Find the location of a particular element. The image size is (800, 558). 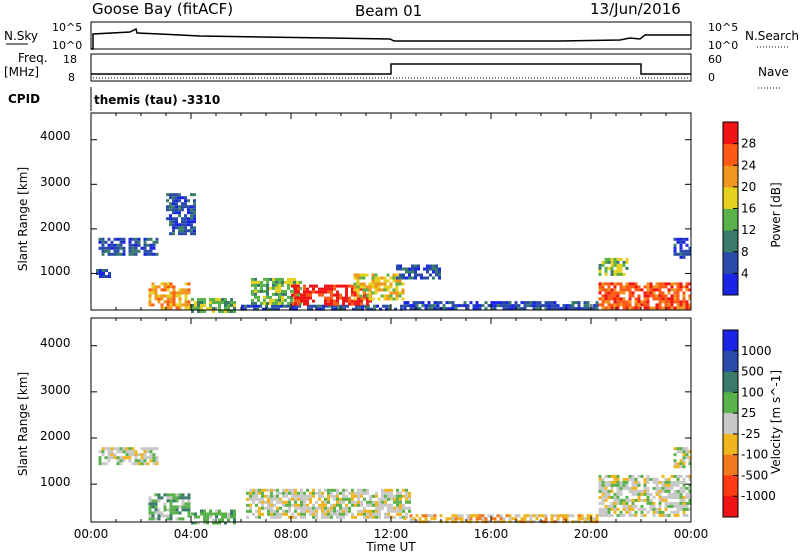

station-title: Goose Bay (fitACF) is located at coordinates (162, 9).